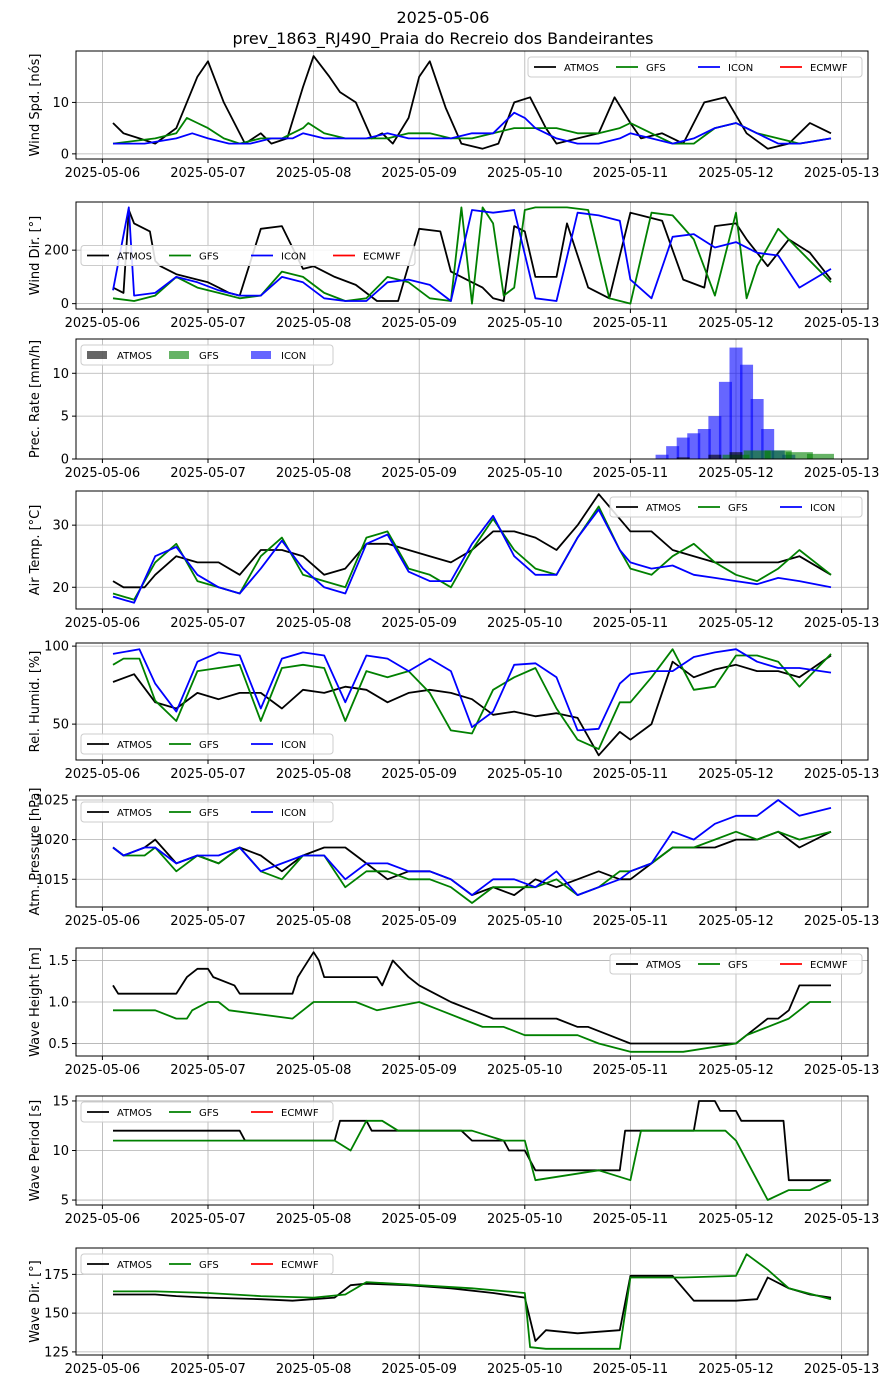 This screenshot has width=886, height=1389. Describe the element at coordinates (58, 1003) in the screenshot. I see `y-tick-label: 1.0` at that location.